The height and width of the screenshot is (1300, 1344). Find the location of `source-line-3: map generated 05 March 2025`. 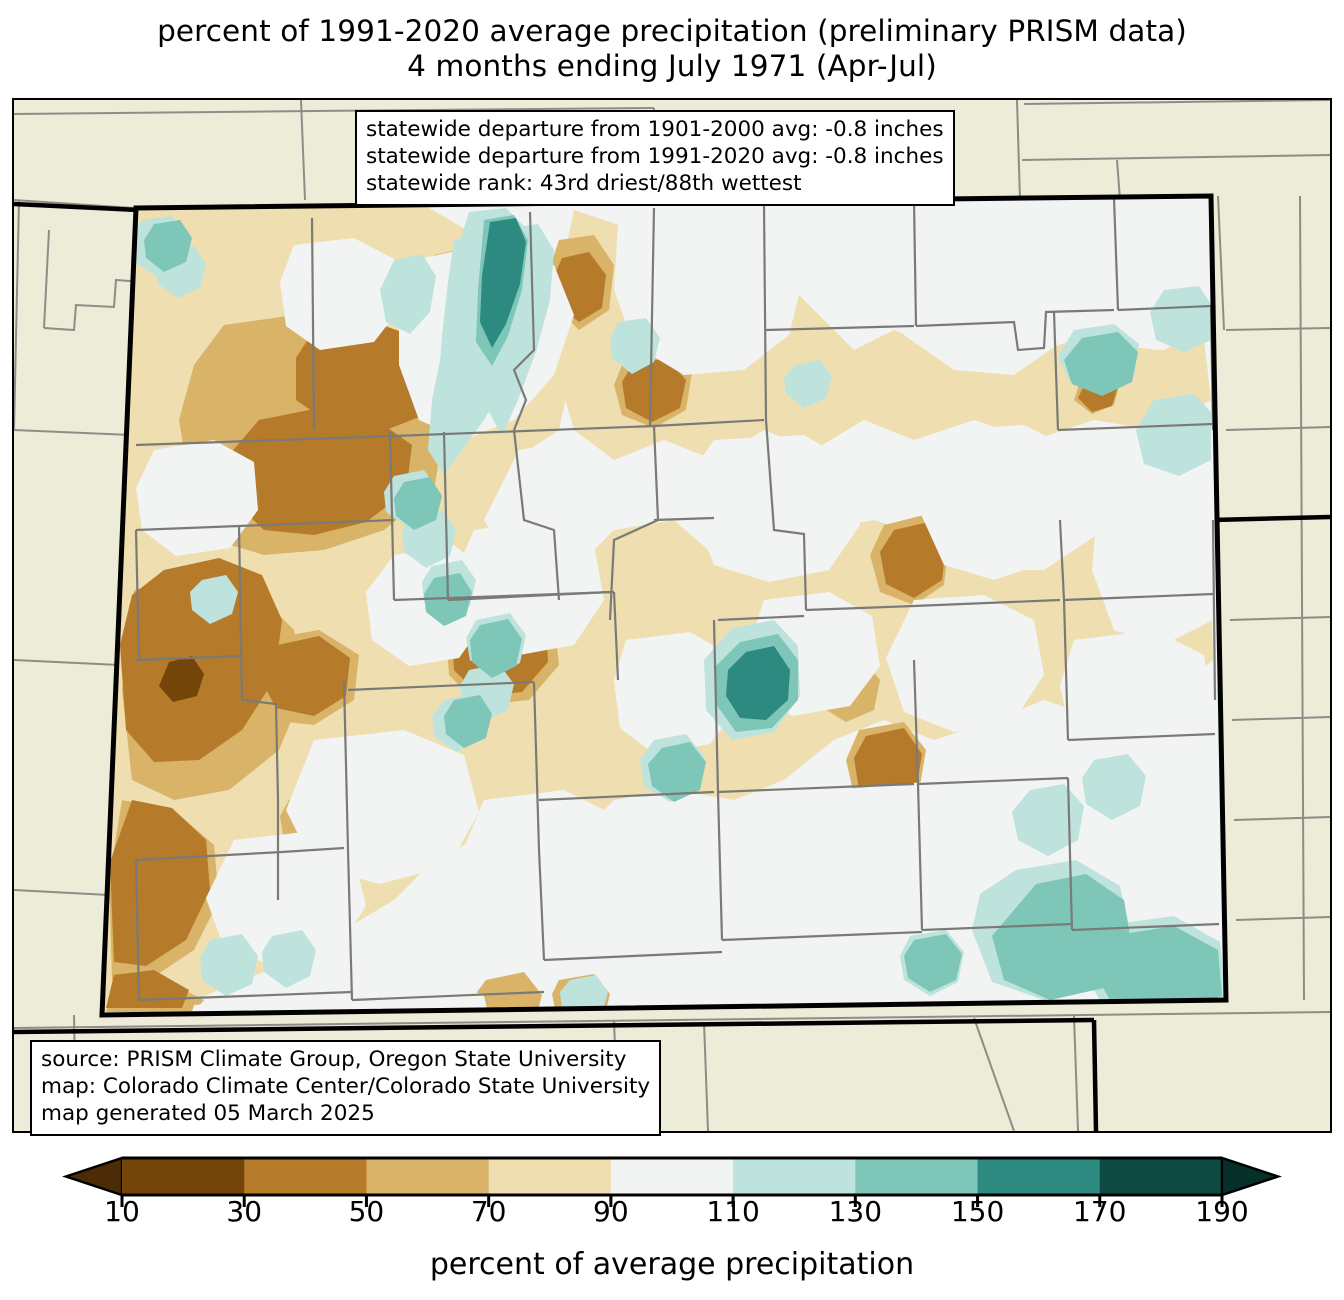

source-line-3: map generated 05 March 2025 is located at coordinates (208, 1114).